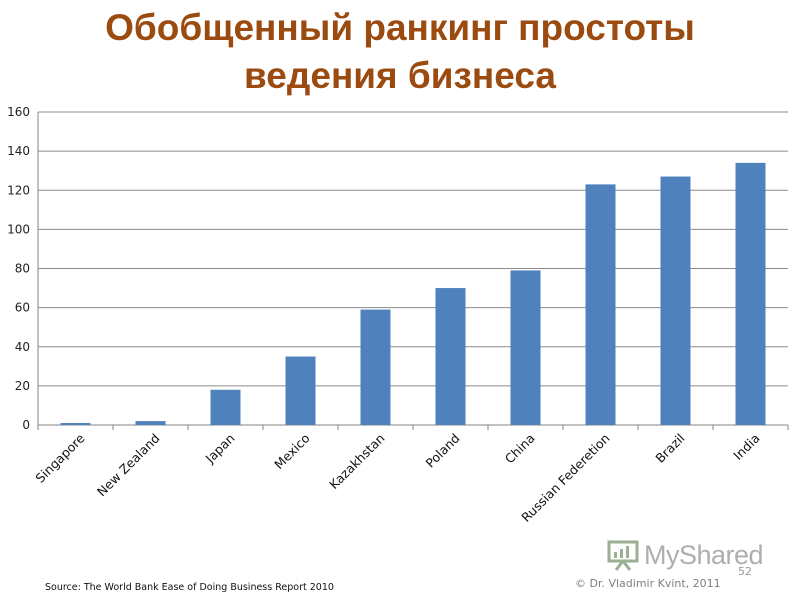  I want to click on y-tick-label: 60, so click(22, 308).